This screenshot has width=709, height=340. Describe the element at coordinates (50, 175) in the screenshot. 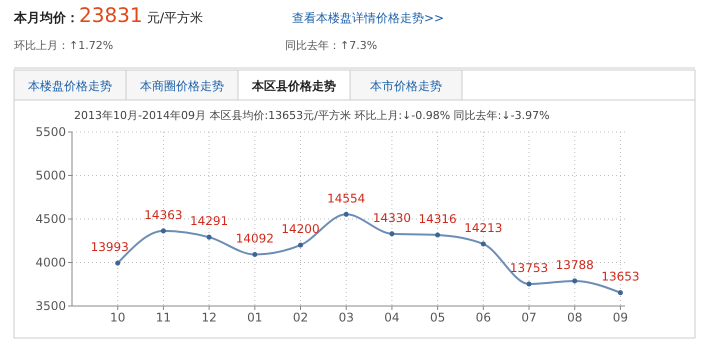

I see `text: 5000` at that location.